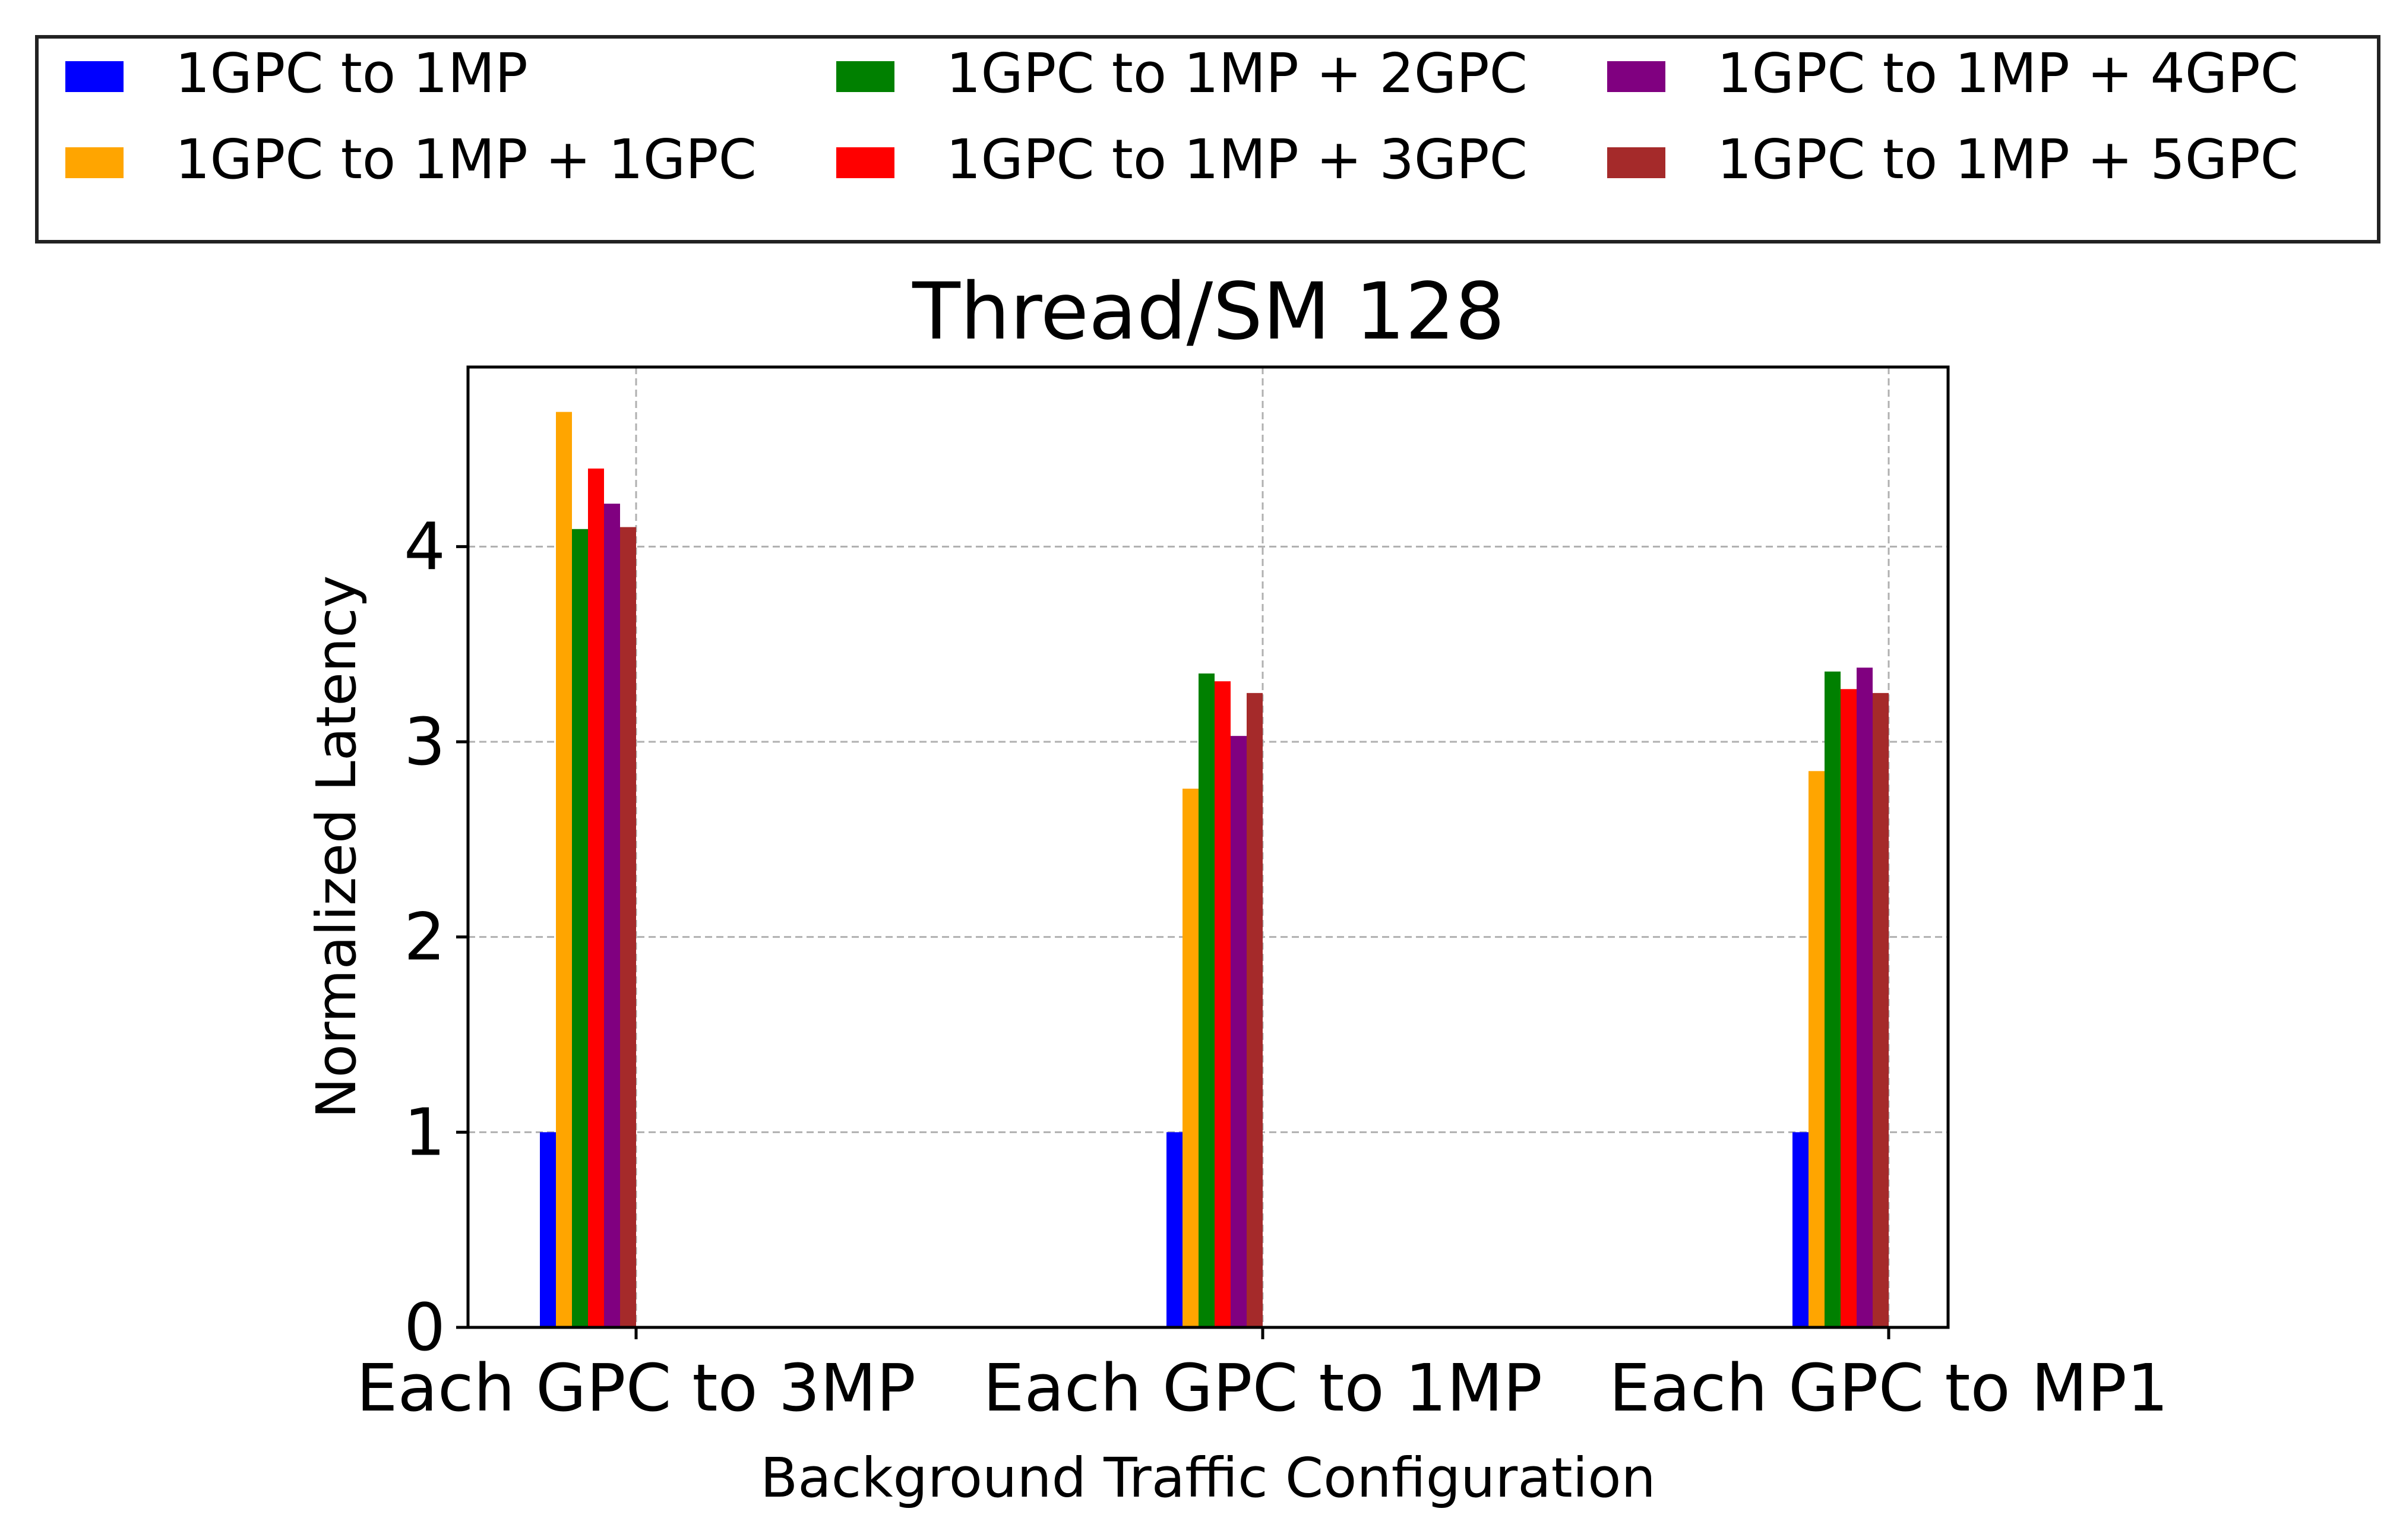 This screenshot has width=2406, height=1540. Describe the element at coordinates (336, 847) in the screenshot. I see `y-axis-label: Normalized Latency` at that location.